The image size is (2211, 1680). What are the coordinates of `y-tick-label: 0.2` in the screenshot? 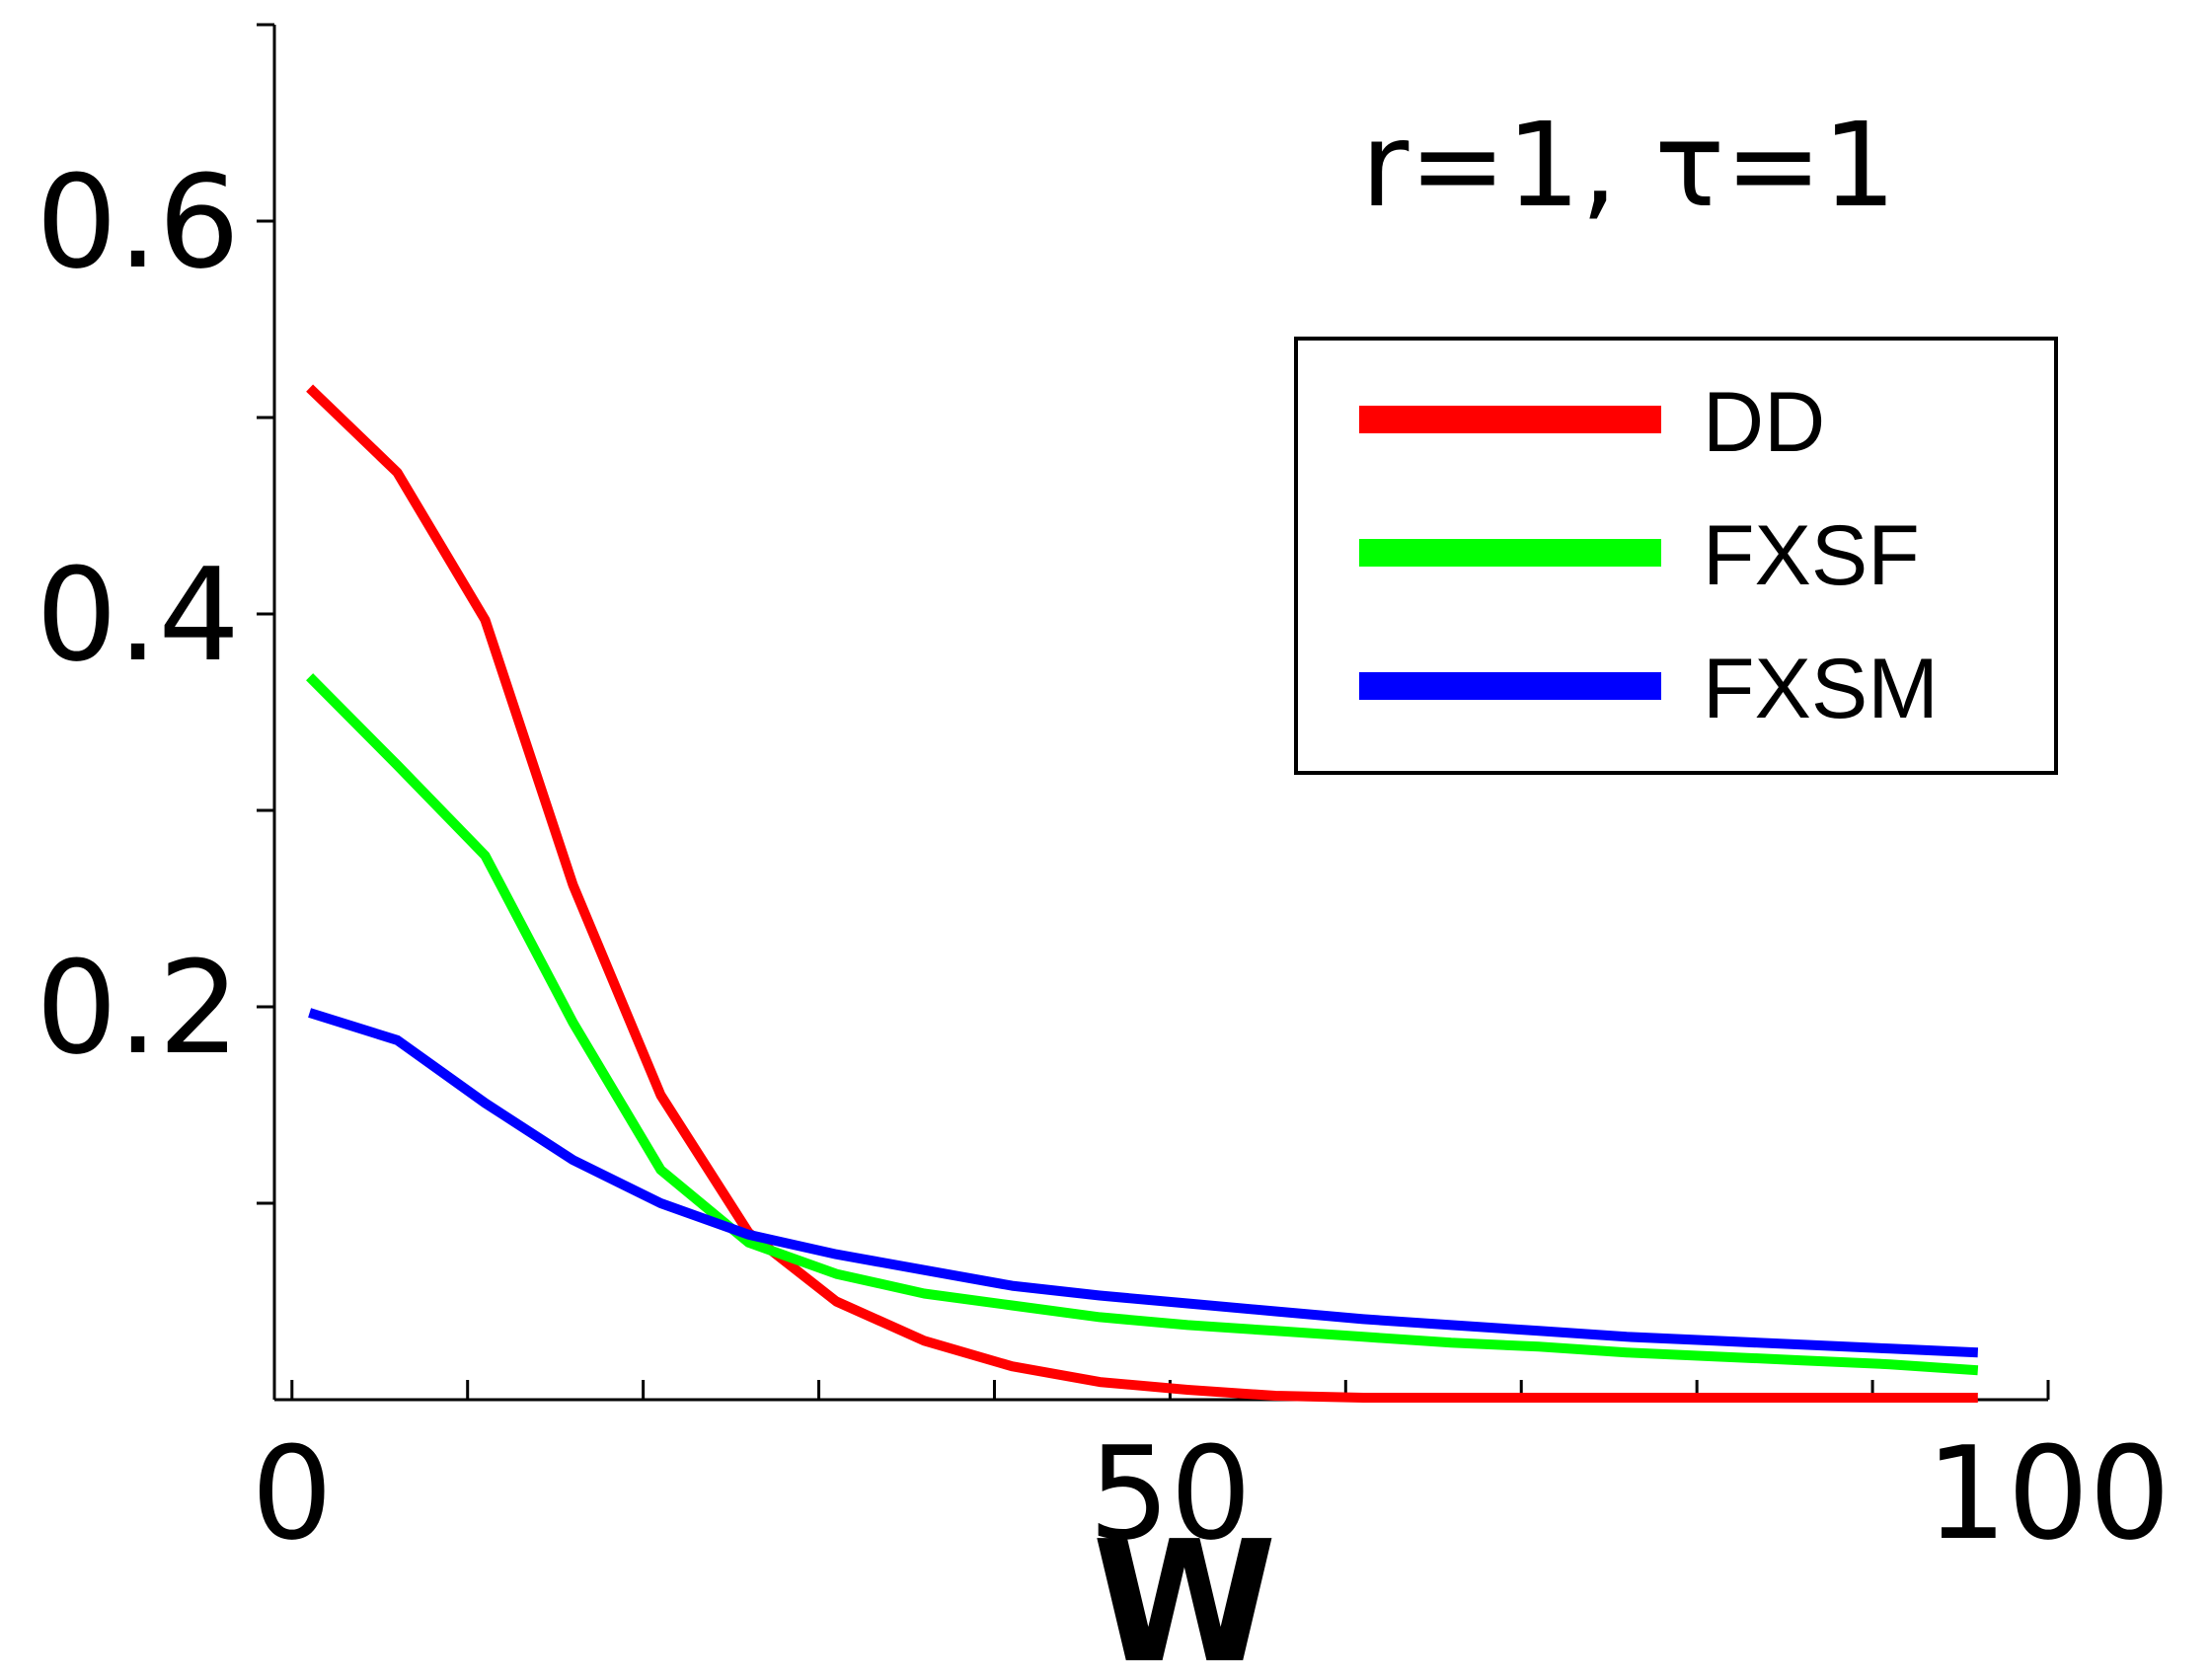 It's located at (138, 1008).